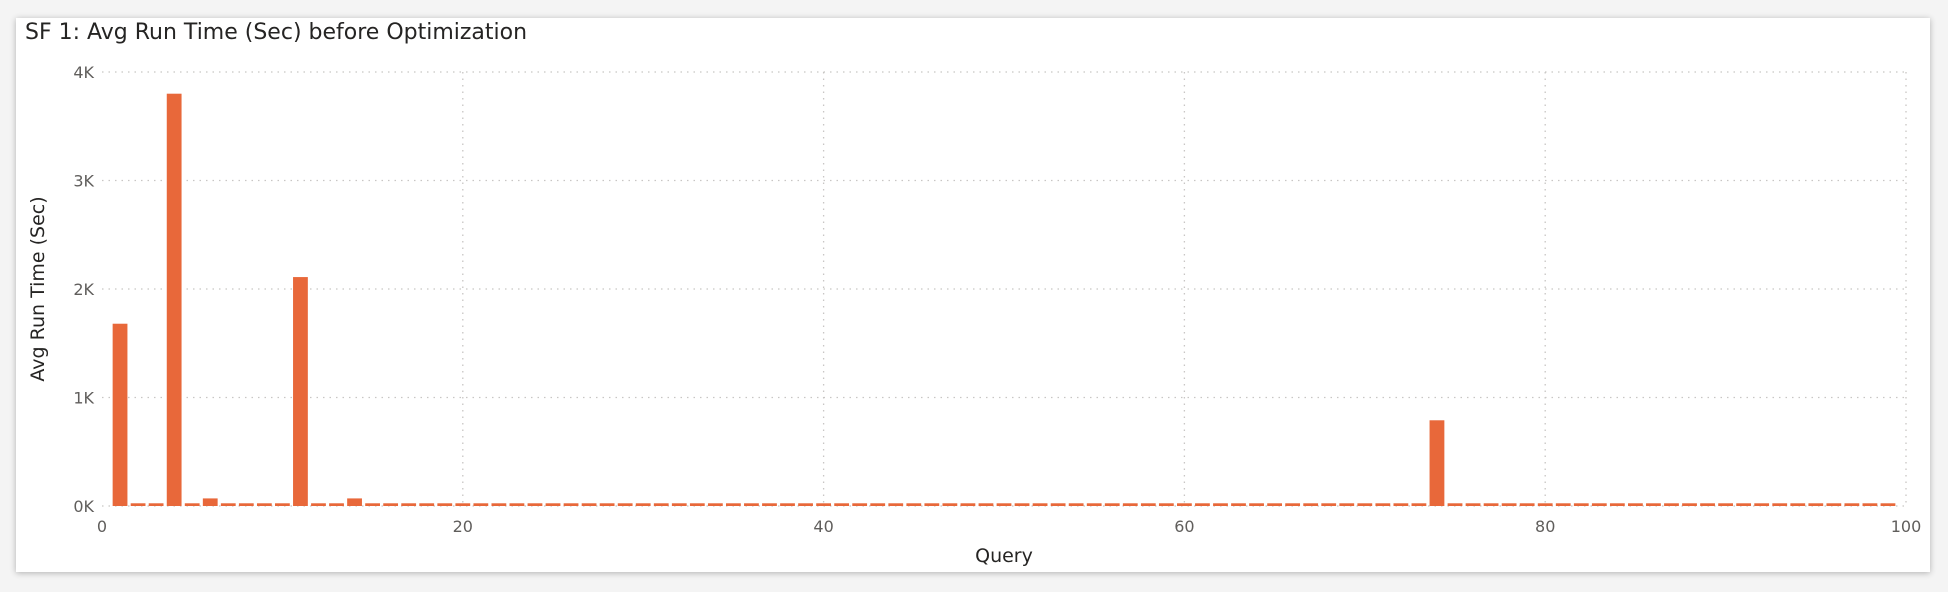 The width and height of the screenshot is (1948, 592). Describe the element at coordinates (83, 181) in the screenshot. I see `y-tick-label: 3K` at that location.